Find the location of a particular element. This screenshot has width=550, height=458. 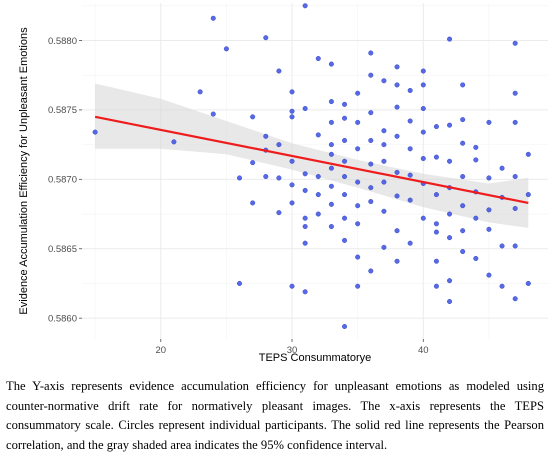

y-tick-label: 0.5860 is located at coordinates (62, 318).